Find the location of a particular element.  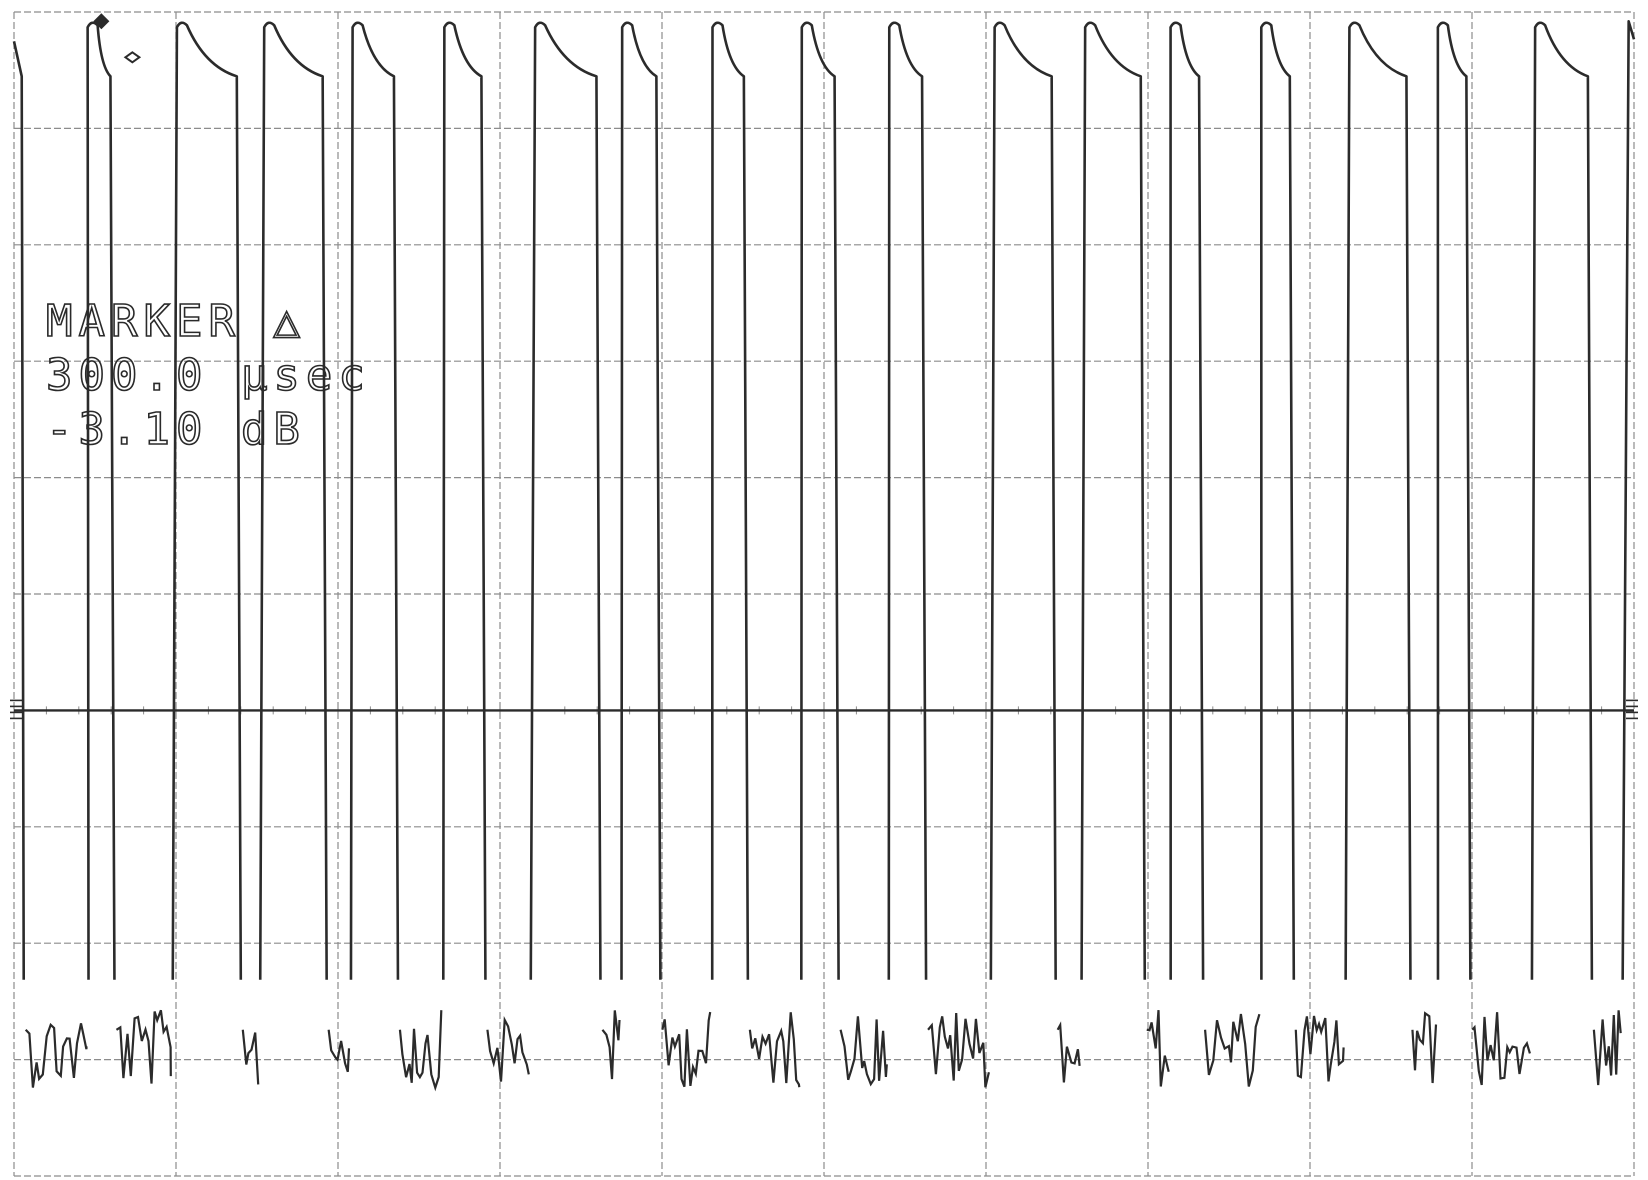

marker-reference-diamond is located at coordinates (101, 21).